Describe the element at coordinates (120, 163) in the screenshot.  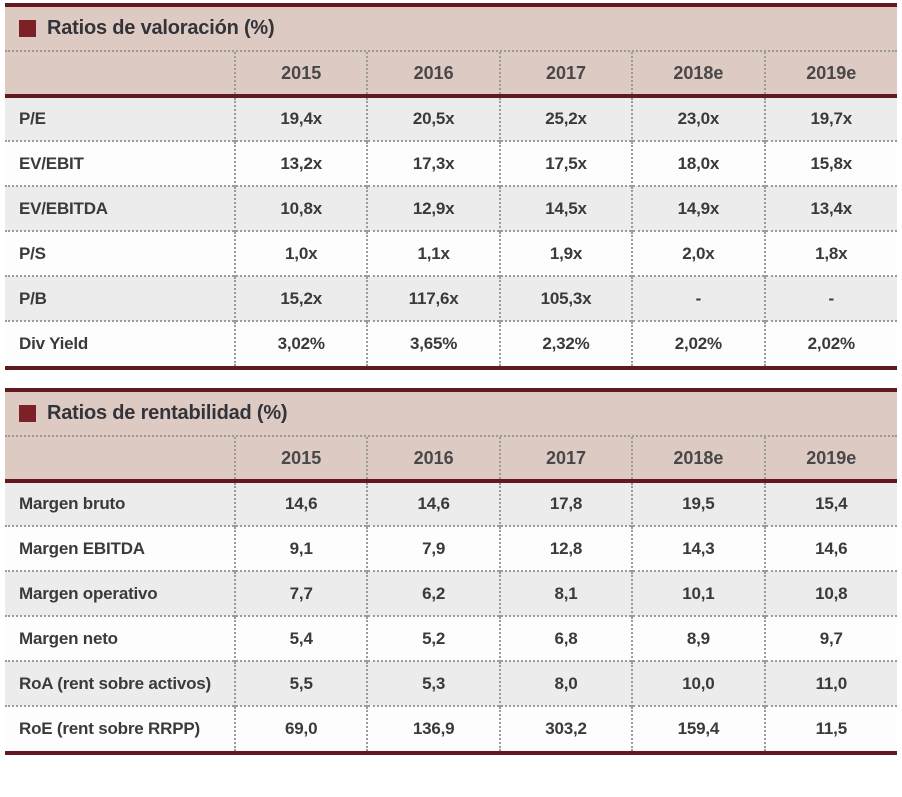
I see `row-label: EV/EBIT` at that location.